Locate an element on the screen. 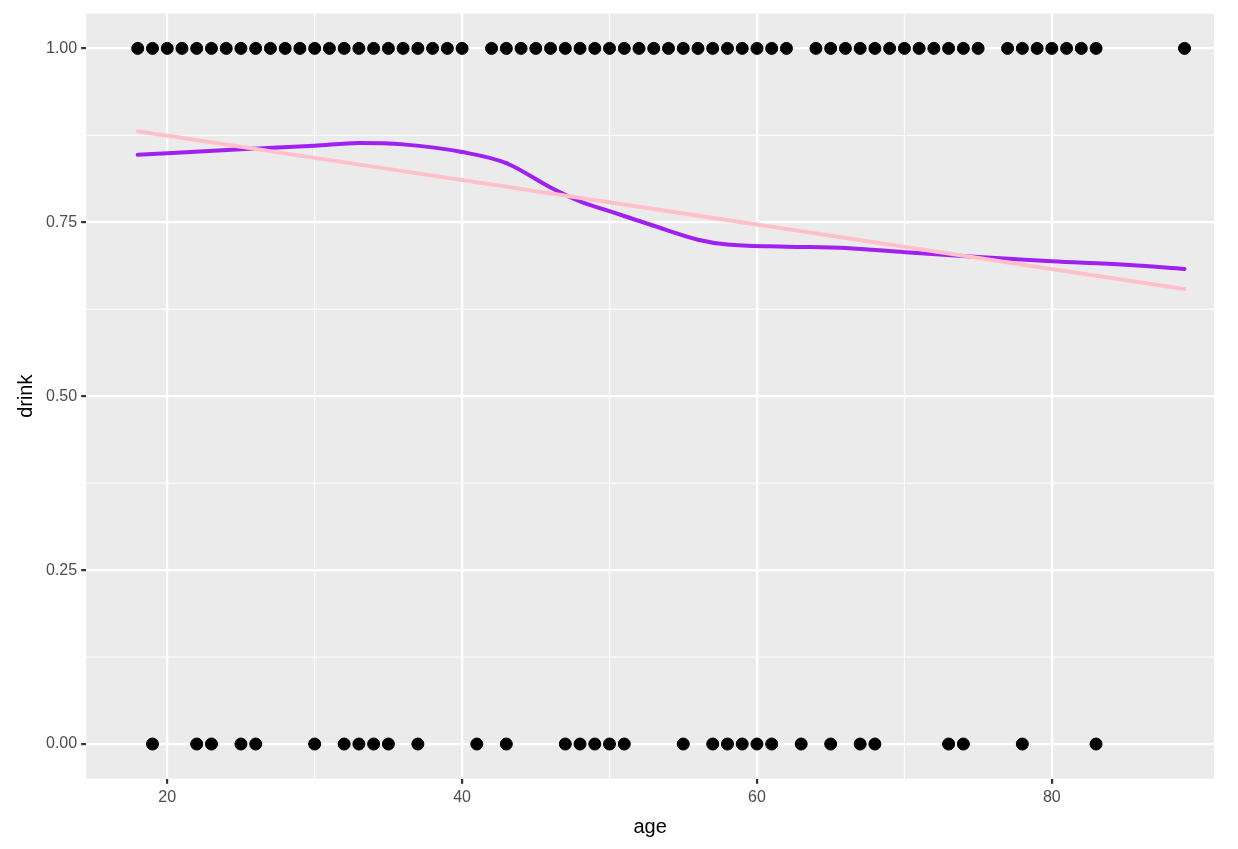 This screenshot has width=1238, height=849. x-tick-label: 40 is located at coordinates (462, 796).